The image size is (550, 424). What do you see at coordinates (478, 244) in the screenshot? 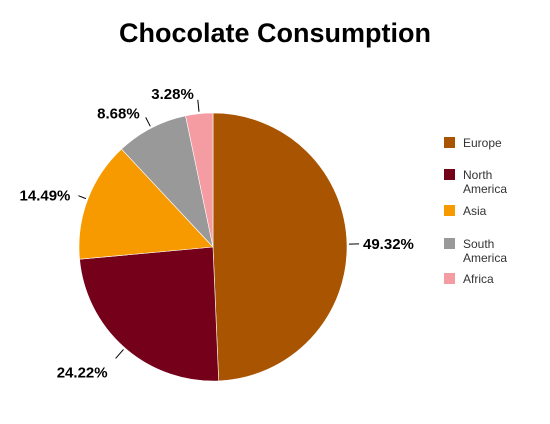
I see `legend-label-south-america: South` at bounding box center [478, 244].